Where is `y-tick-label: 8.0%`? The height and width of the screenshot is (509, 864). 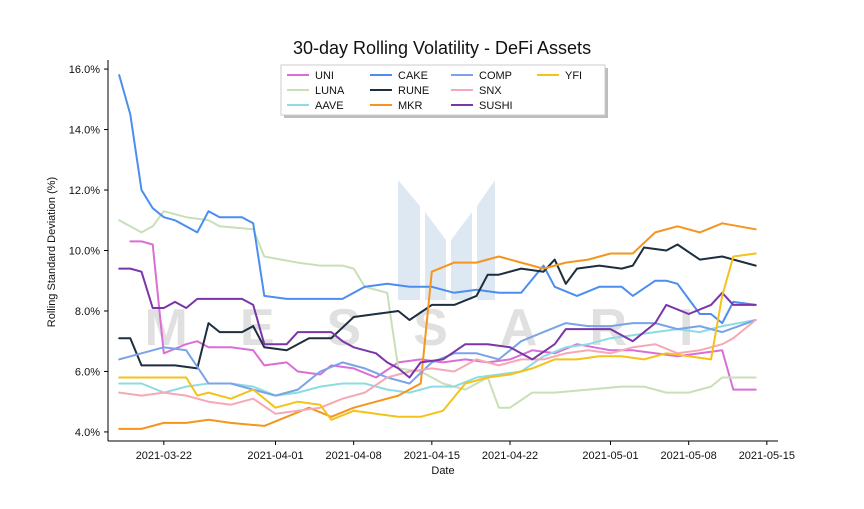
y-tick-label: 8.0% is located at coordinates (87, 312).